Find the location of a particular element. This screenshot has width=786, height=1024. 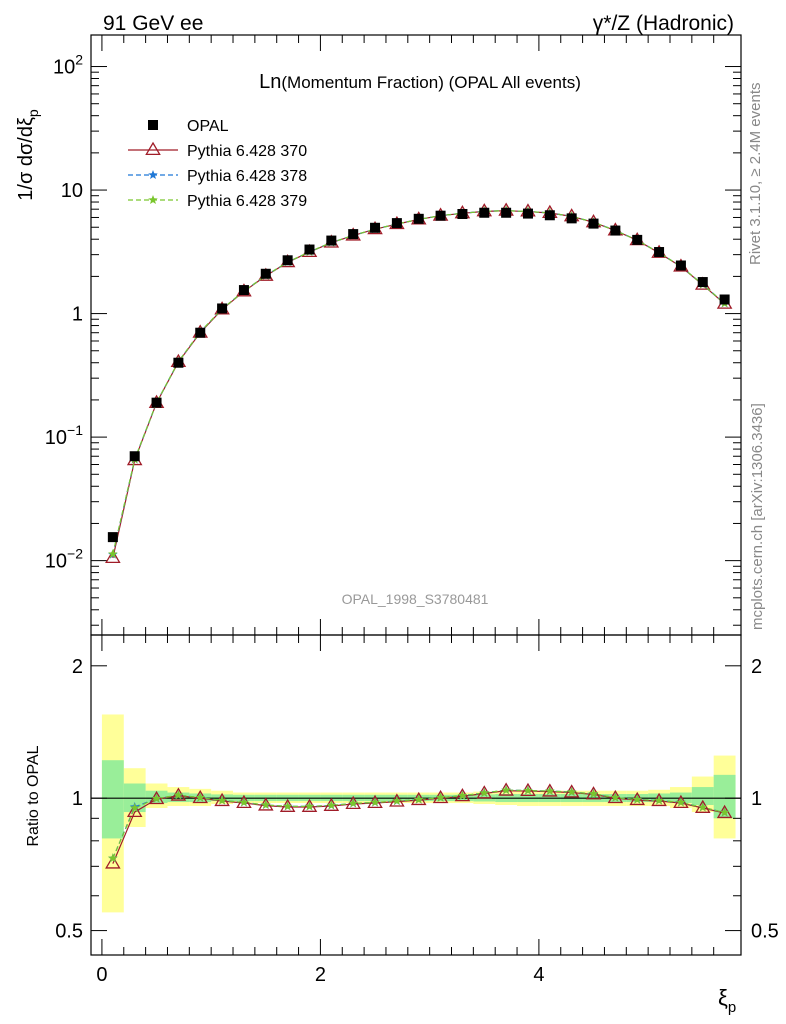

legend-label: OPAL is located at coordinates (208, 126).